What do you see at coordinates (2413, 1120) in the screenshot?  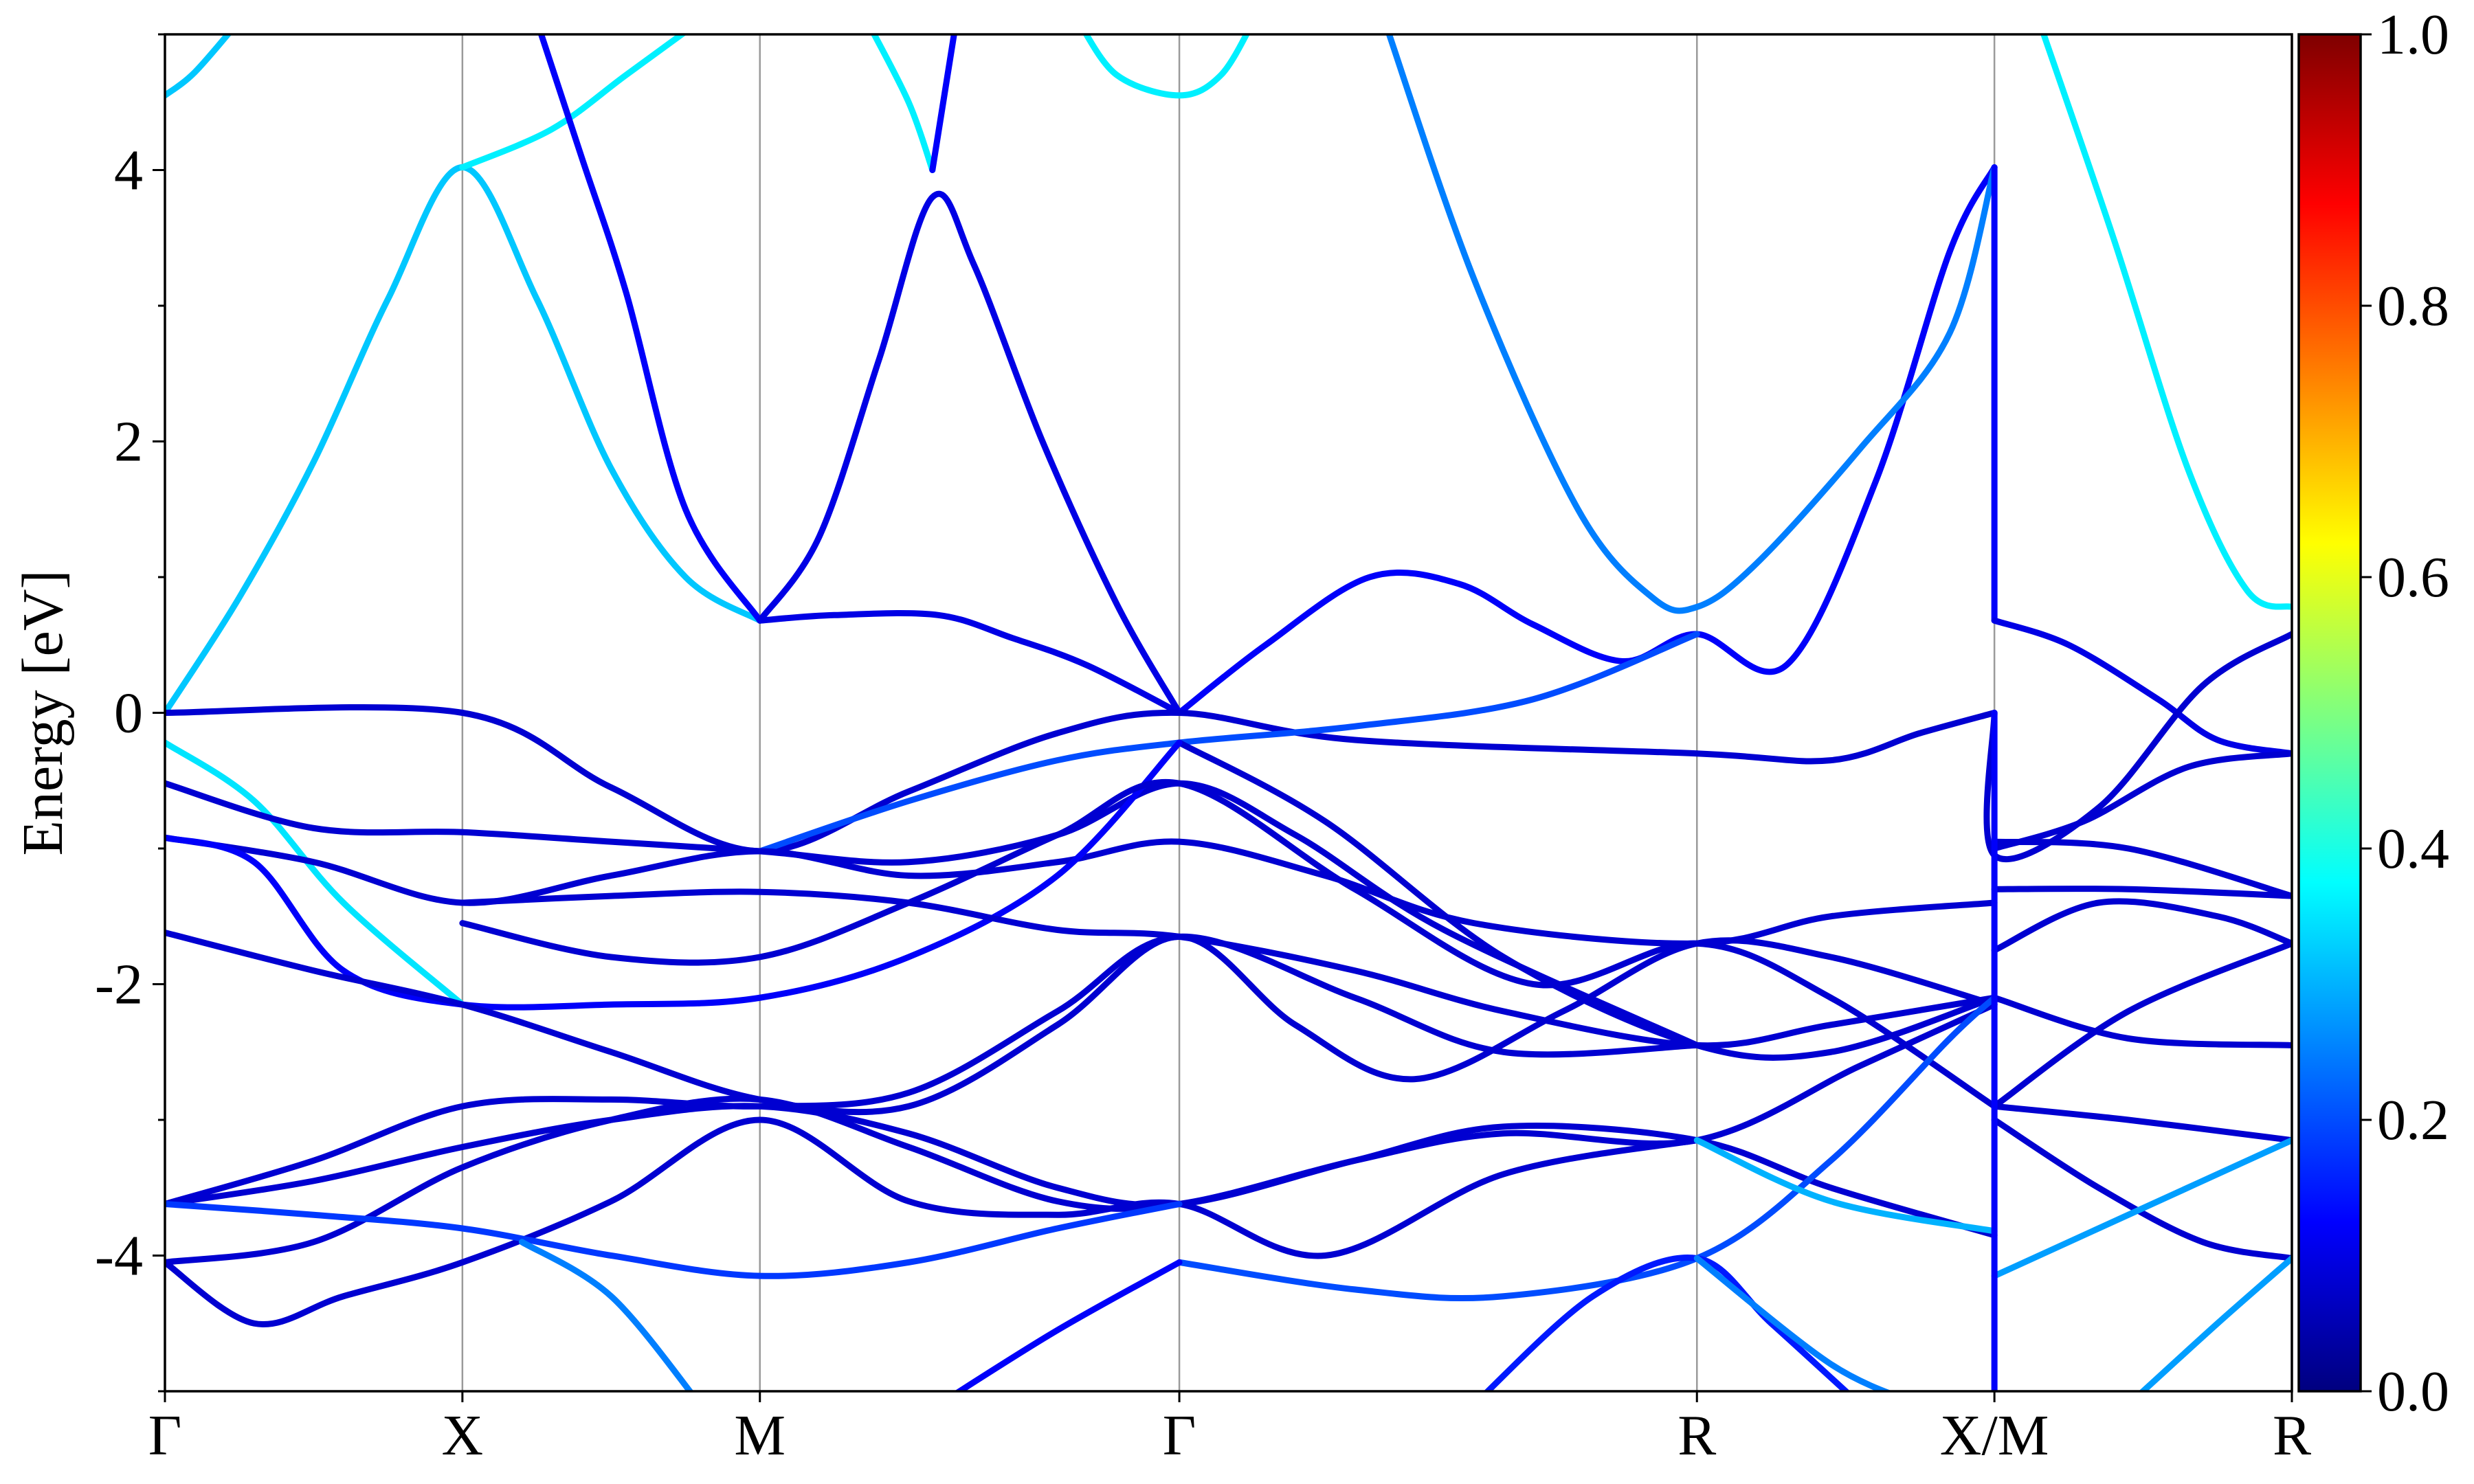 I see `colorbar-tick-label: 0.2` at bounding box center [2413, 1120].